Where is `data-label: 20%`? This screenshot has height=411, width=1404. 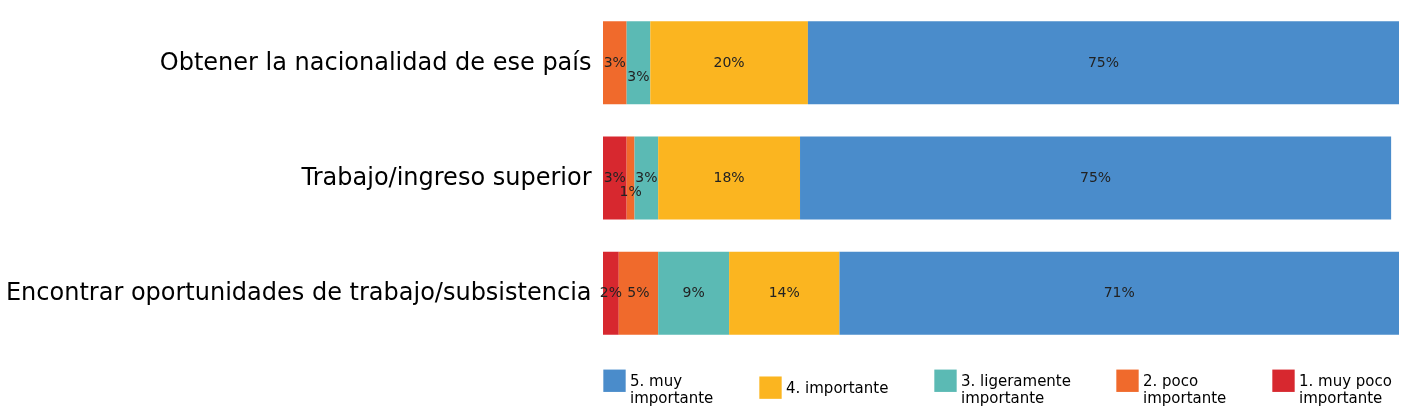 data-label: 20% is located at coordinates (729, 61).